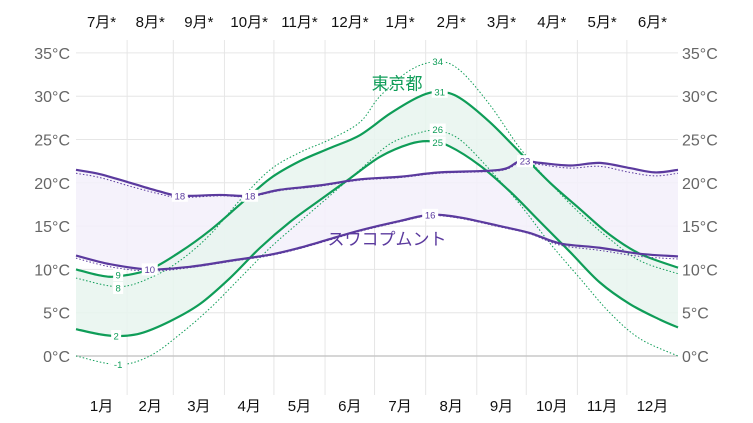 The image size is (753, 423). I want to click on point-label: 16, so click(430, 215).